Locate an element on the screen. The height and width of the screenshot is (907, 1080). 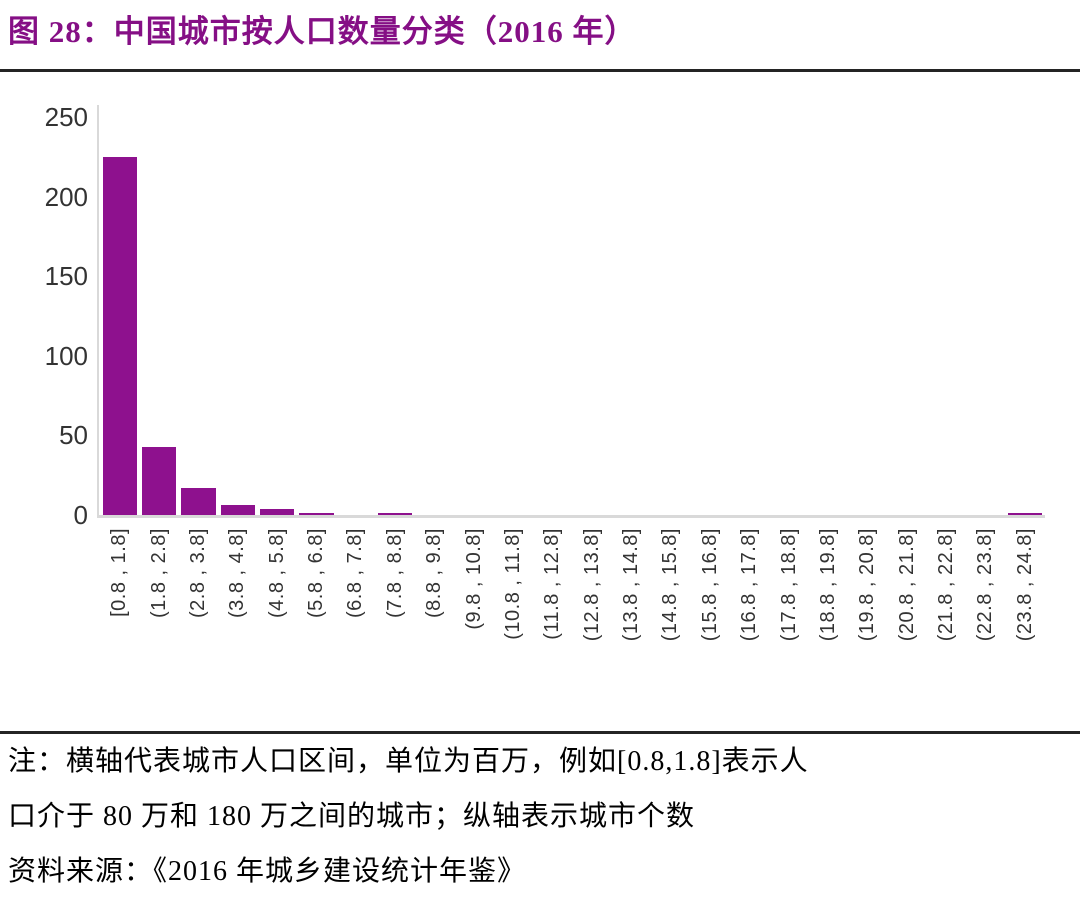
x-tick-label: (4.8 , 5.8] is located at coordinates (276, 573).